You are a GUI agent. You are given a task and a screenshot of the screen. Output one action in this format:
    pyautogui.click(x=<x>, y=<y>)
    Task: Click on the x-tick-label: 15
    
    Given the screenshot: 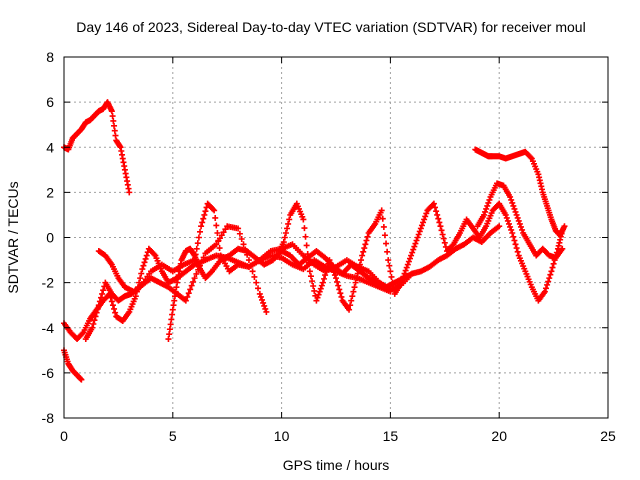 What is the action you would take?
    pyautogui.click(x=391, y=436)
    